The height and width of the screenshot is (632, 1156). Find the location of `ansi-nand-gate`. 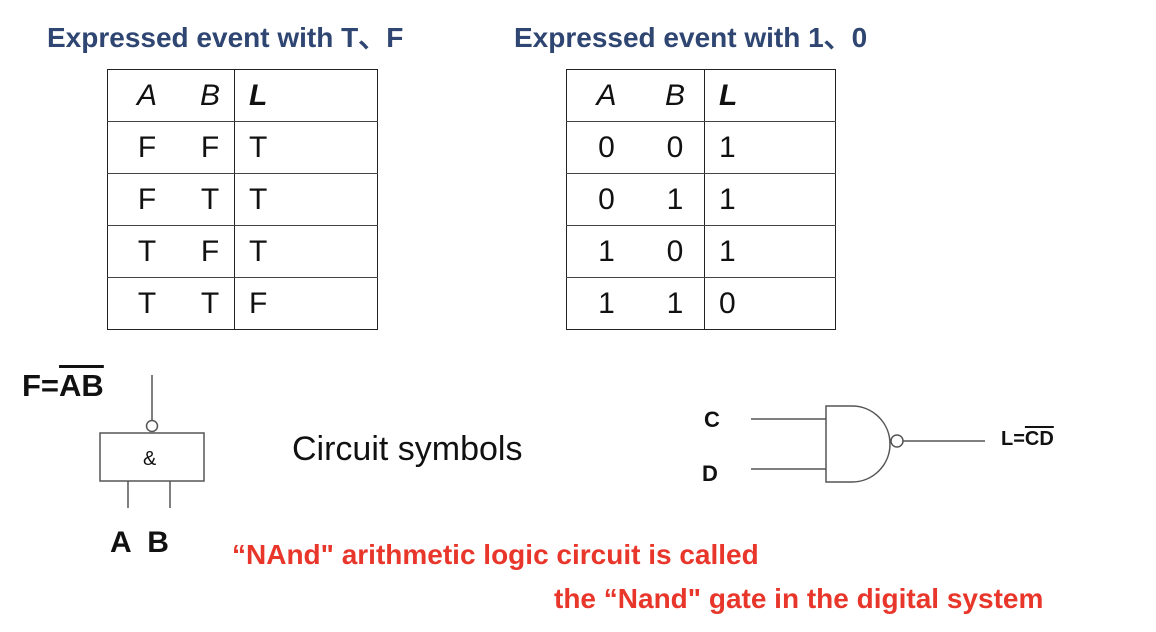

ansi-nand-gate is located at coordinates (868, 444).